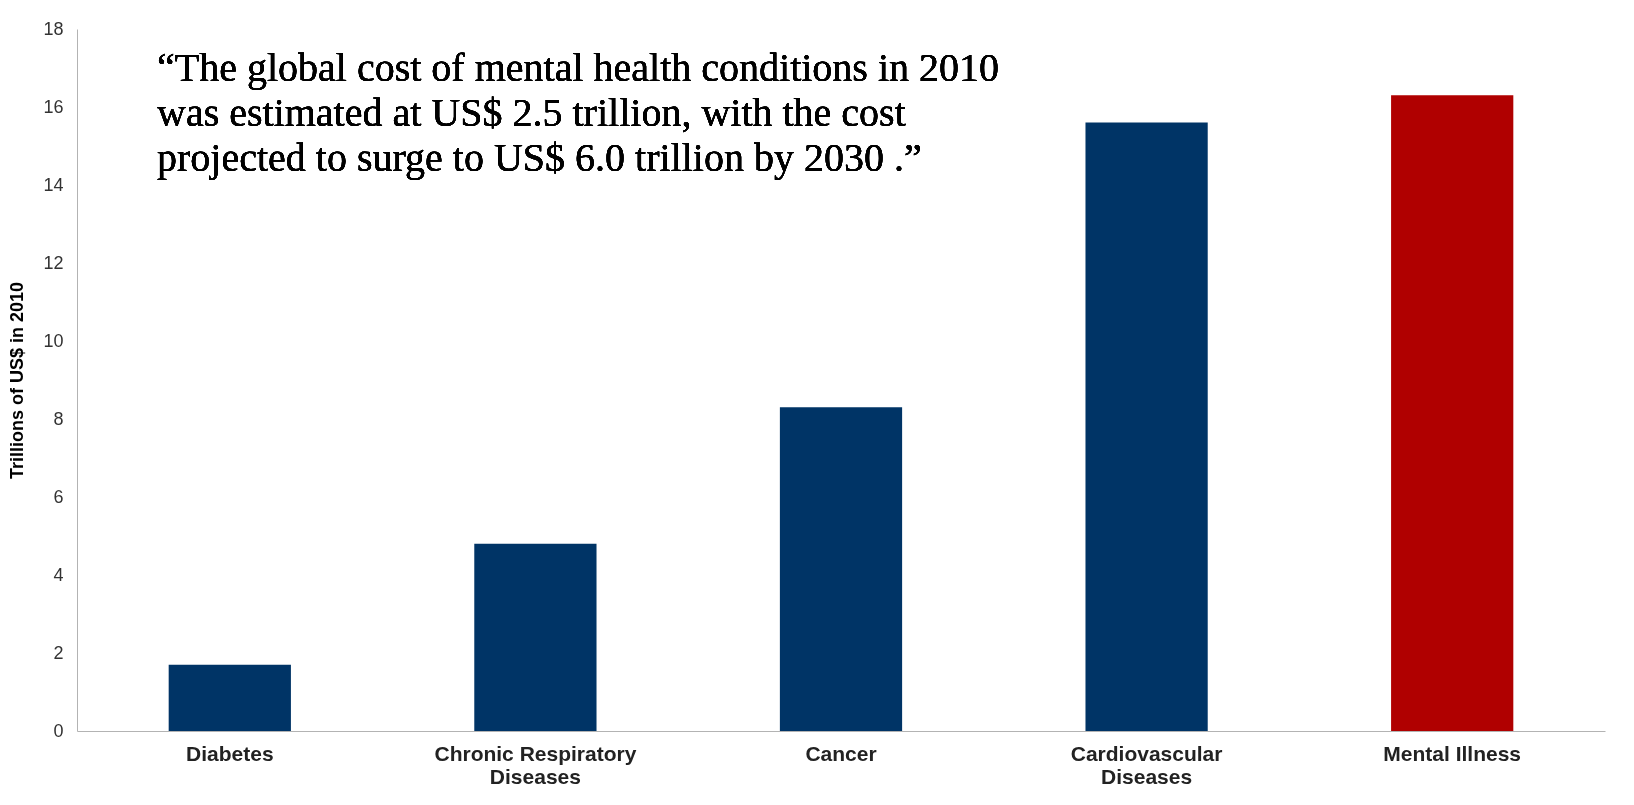 The image size is (1634, 805). Describe the element at coordinates (53, 340) in the screenshot. I see `y-tick-label: 10` at that location.